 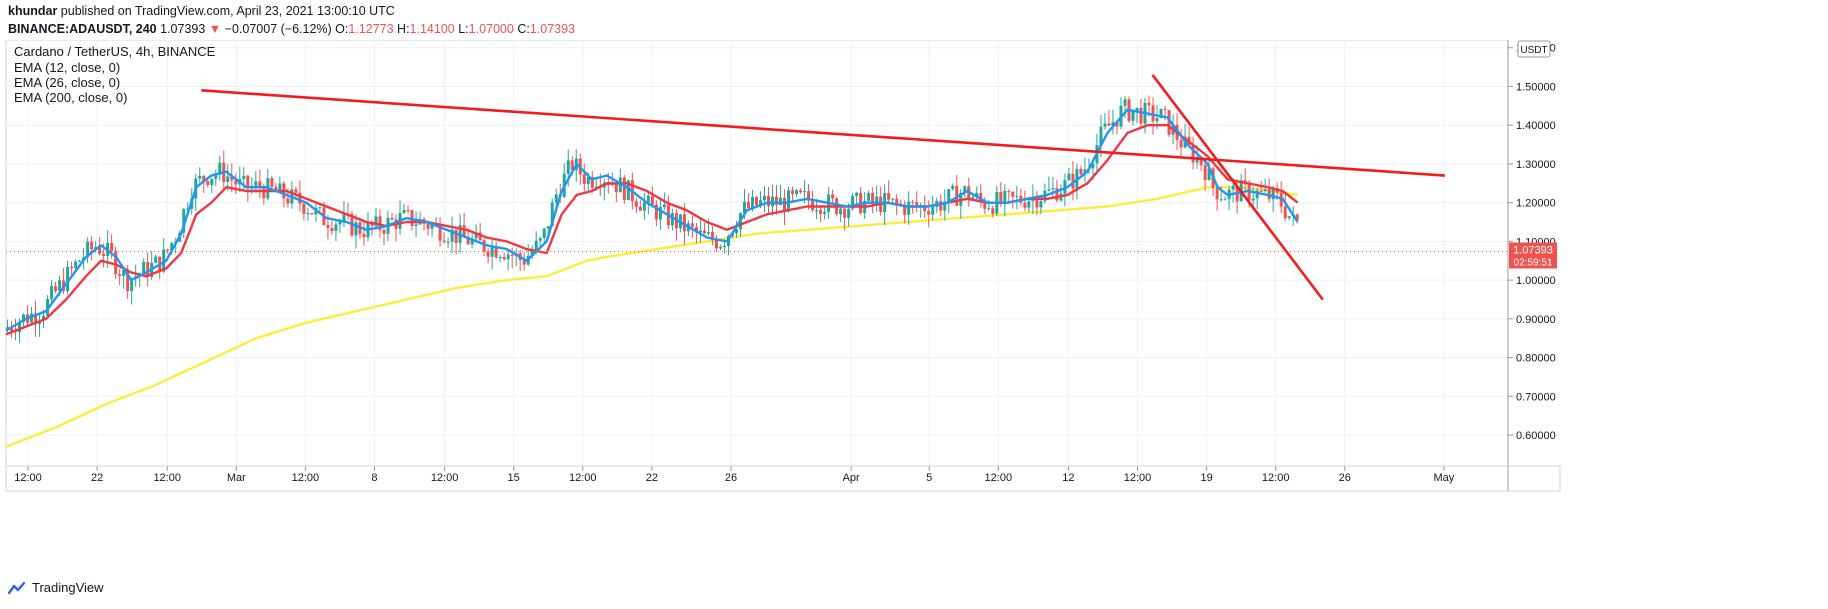 I want to click on tradingview-brand: TradingView, so click(x=56, y=587).